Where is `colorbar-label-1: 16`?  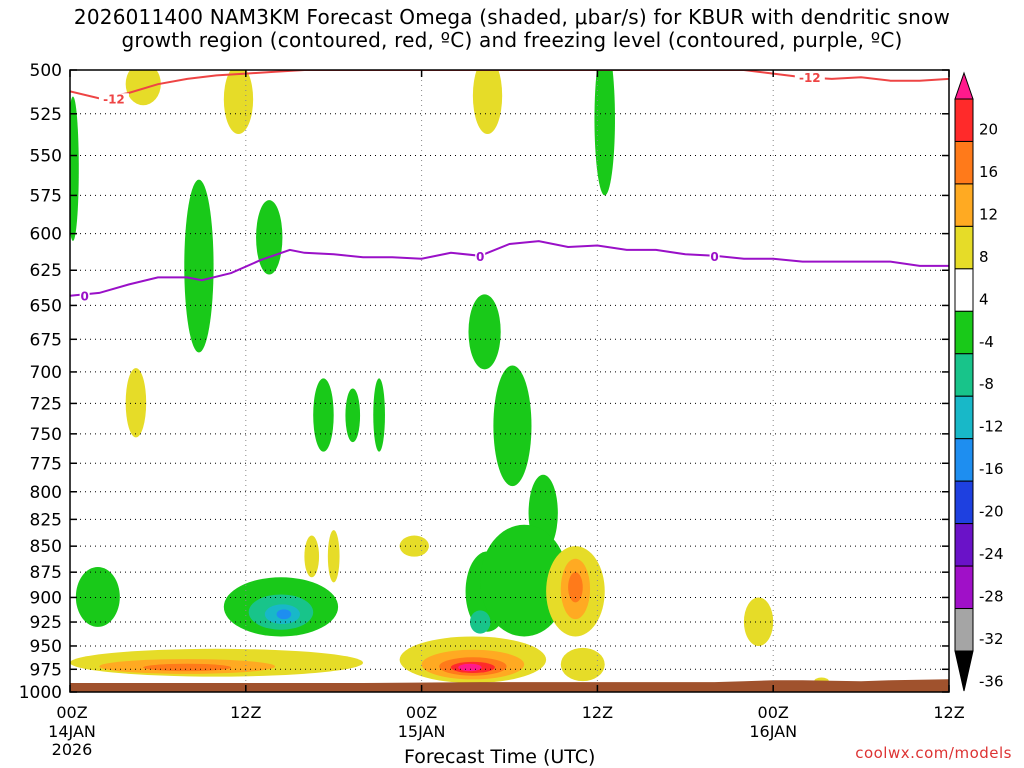
colorbar-label-1: 16 is located at coordinates (988, 172).